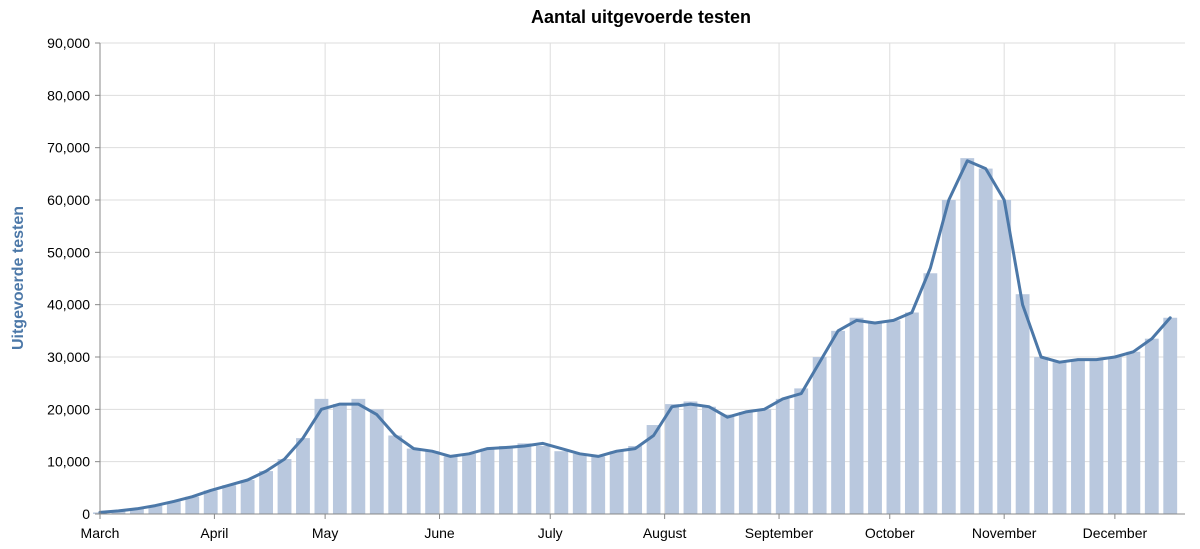 The height and width of the screenshot is (549, 1200). Describe the element at coordinates (86, 514) in the screenshot. I see `y-tick-label: 0` at that location.